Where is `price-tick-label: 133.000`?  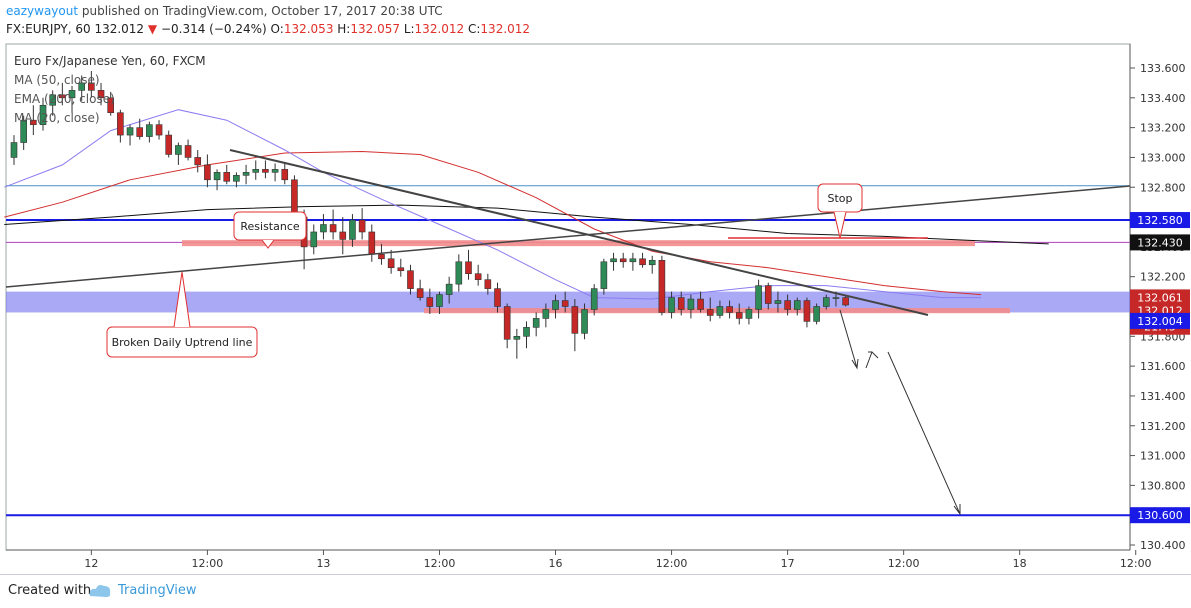 price-tick-label: 133.000 is located at coordinates (1163, 157).